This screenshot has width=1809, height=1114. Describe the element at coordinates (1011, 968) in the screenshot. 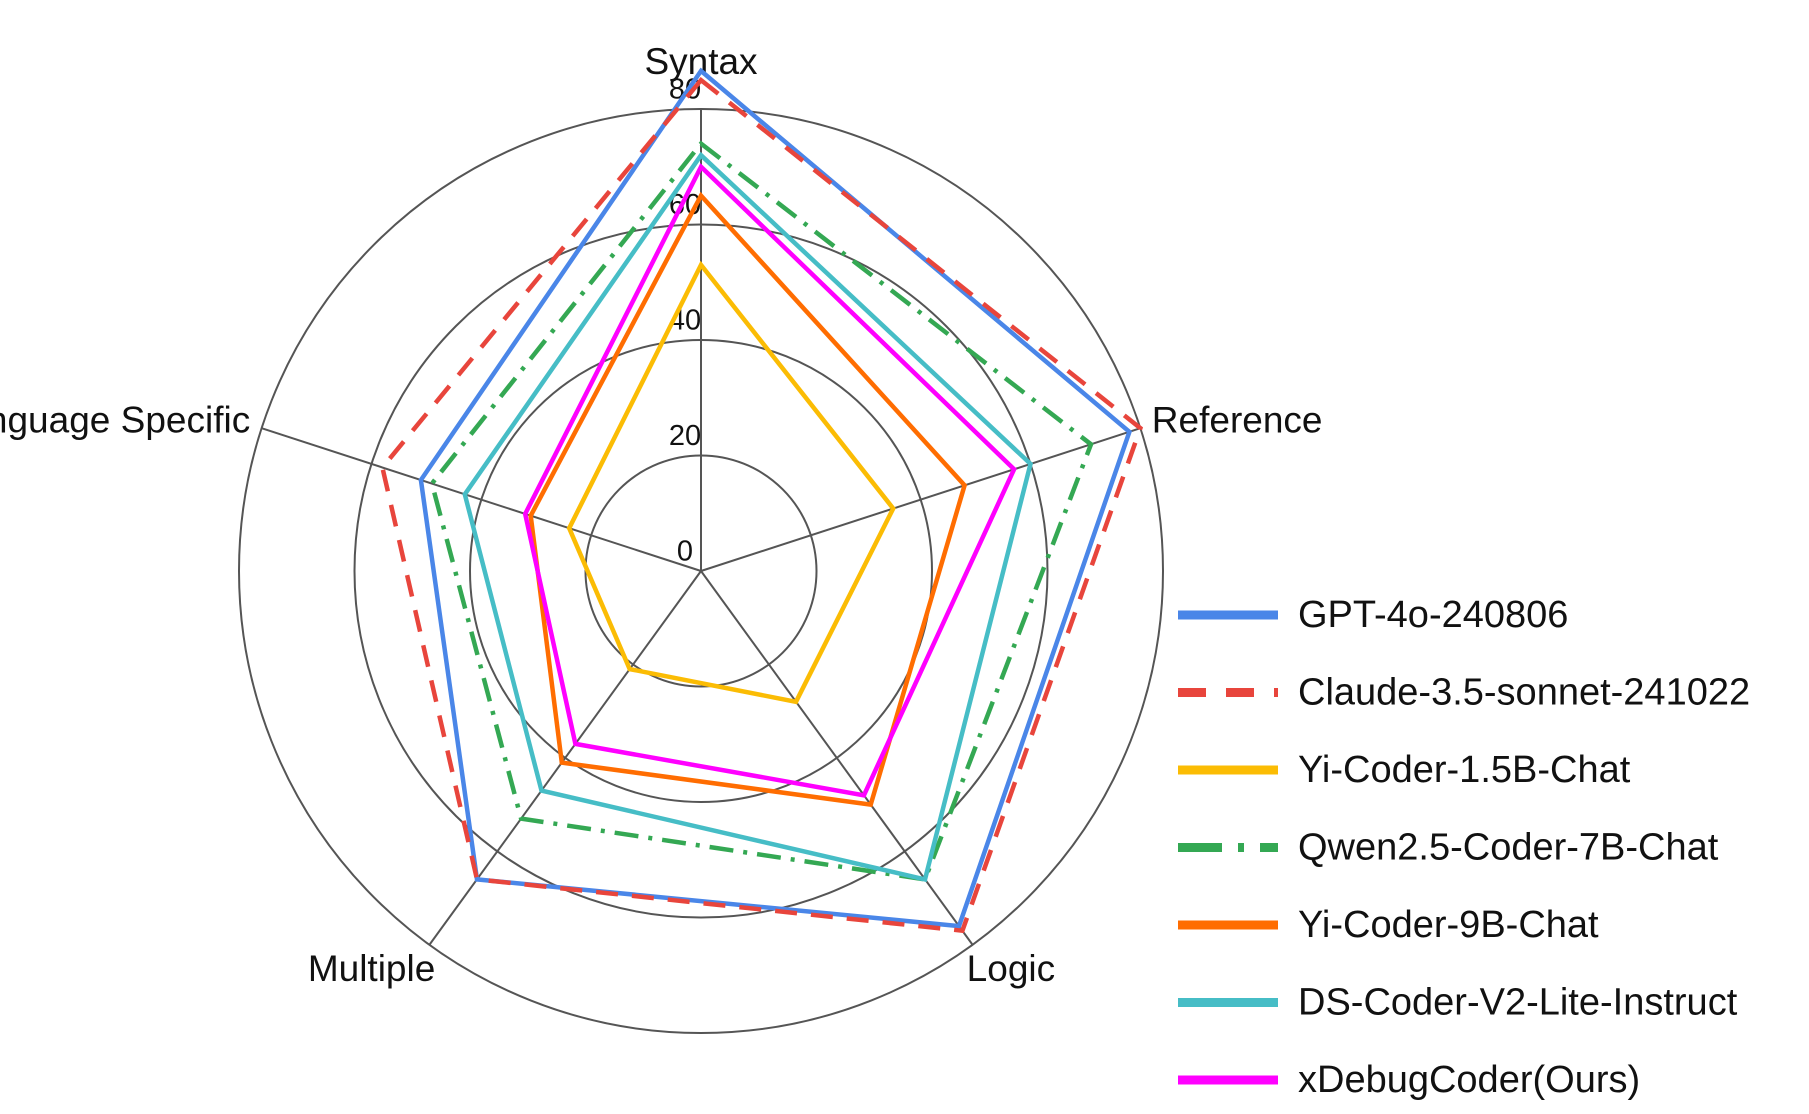

I see `category-label: Logic` at that location.